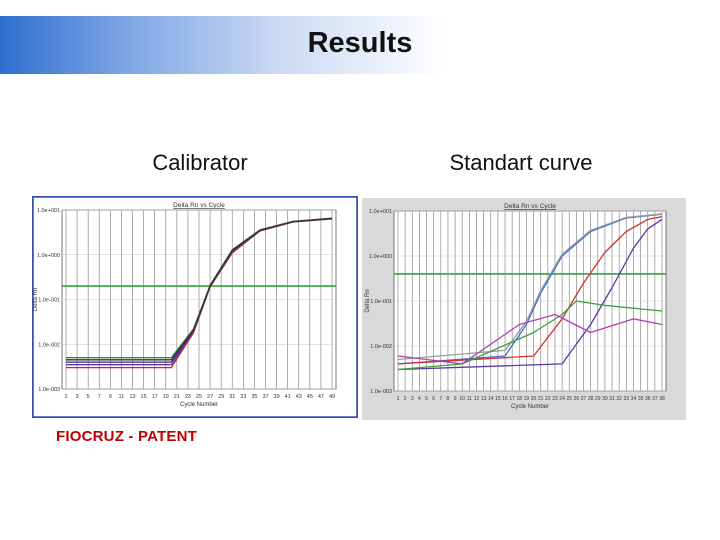 This screenshot has width=720, height=540. Describe the element at coordinates (648, 399) in the screenshot. I see `x-tick-label: 36` at that location.